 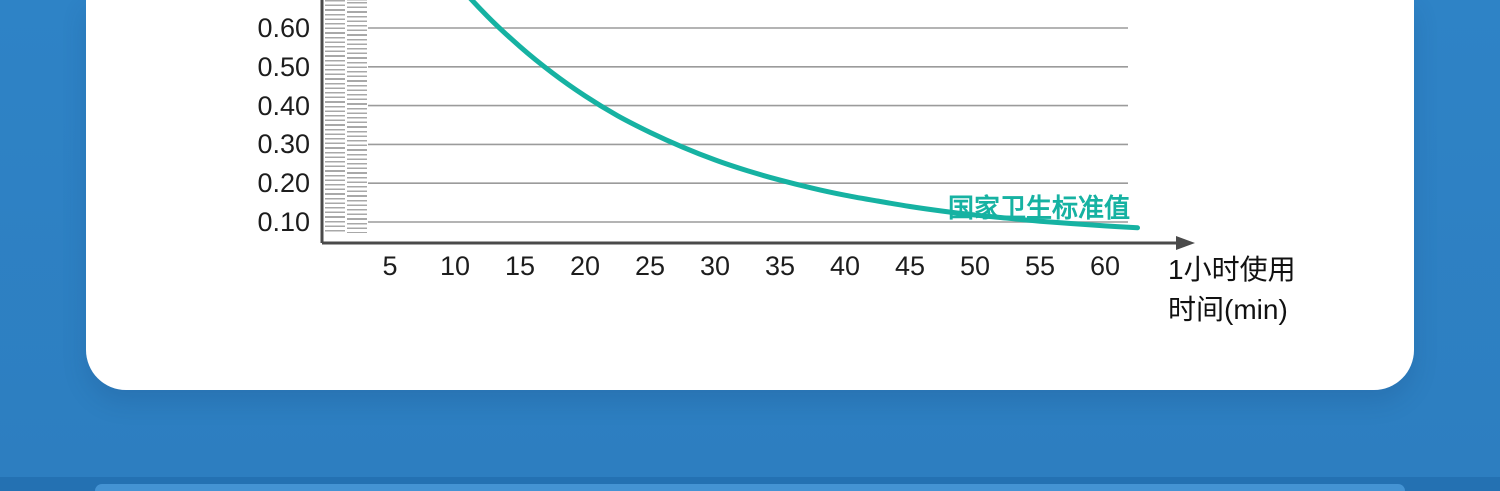 What do you see at coordinates (750, 487) in the screenshot?
I see `next-section-top-edge` at bounding box center [750, 487].